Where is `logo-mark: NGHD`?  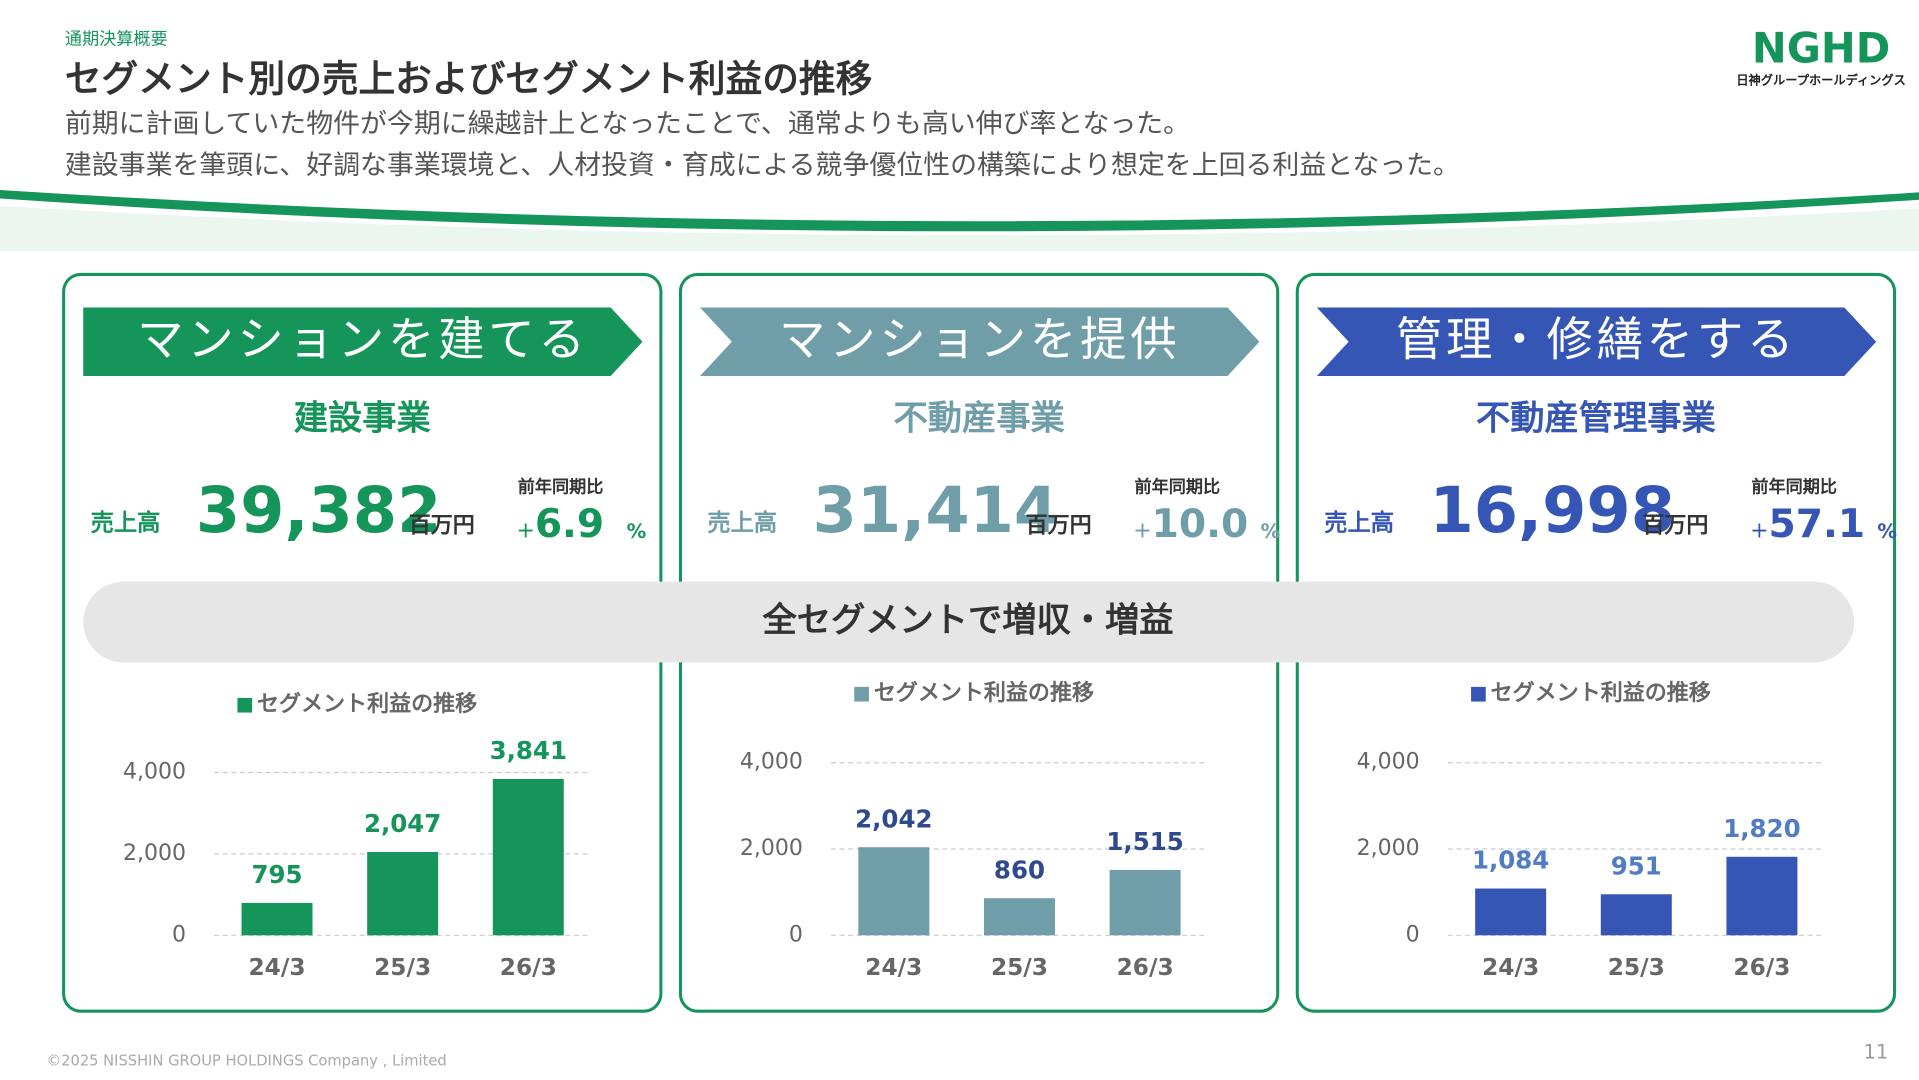
logo-mark: NGHD is located at coordinates (1821, 48).